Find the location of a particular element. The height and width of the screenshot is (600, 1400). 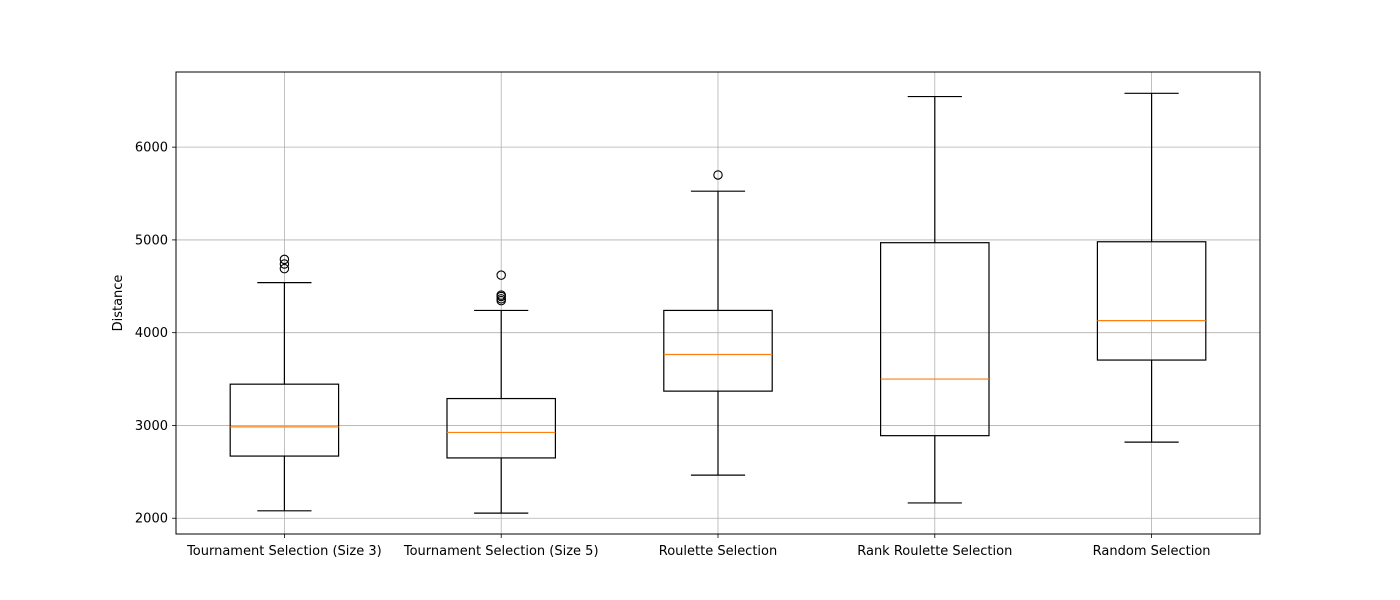

x-tick-label: Tournament Selection (Size 5) is located at coordinates (501, 551).